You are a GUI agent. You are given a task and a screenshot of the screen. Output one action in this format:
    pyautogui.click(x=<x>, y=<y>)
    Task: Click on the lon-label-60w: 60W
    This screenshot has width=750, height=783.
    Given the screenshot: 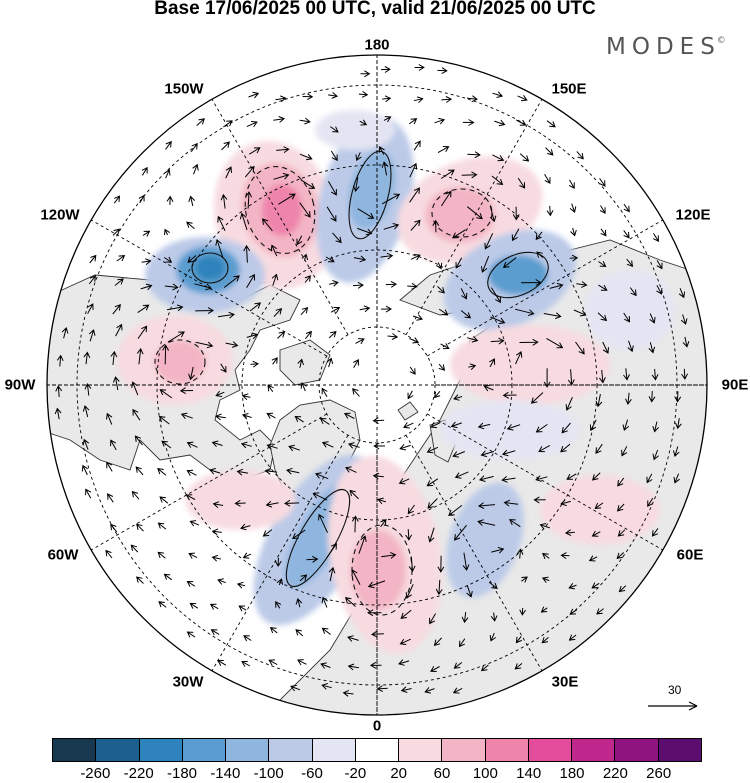 What is the action you would take?
    pyautogui.click(x=63, y=555)
    